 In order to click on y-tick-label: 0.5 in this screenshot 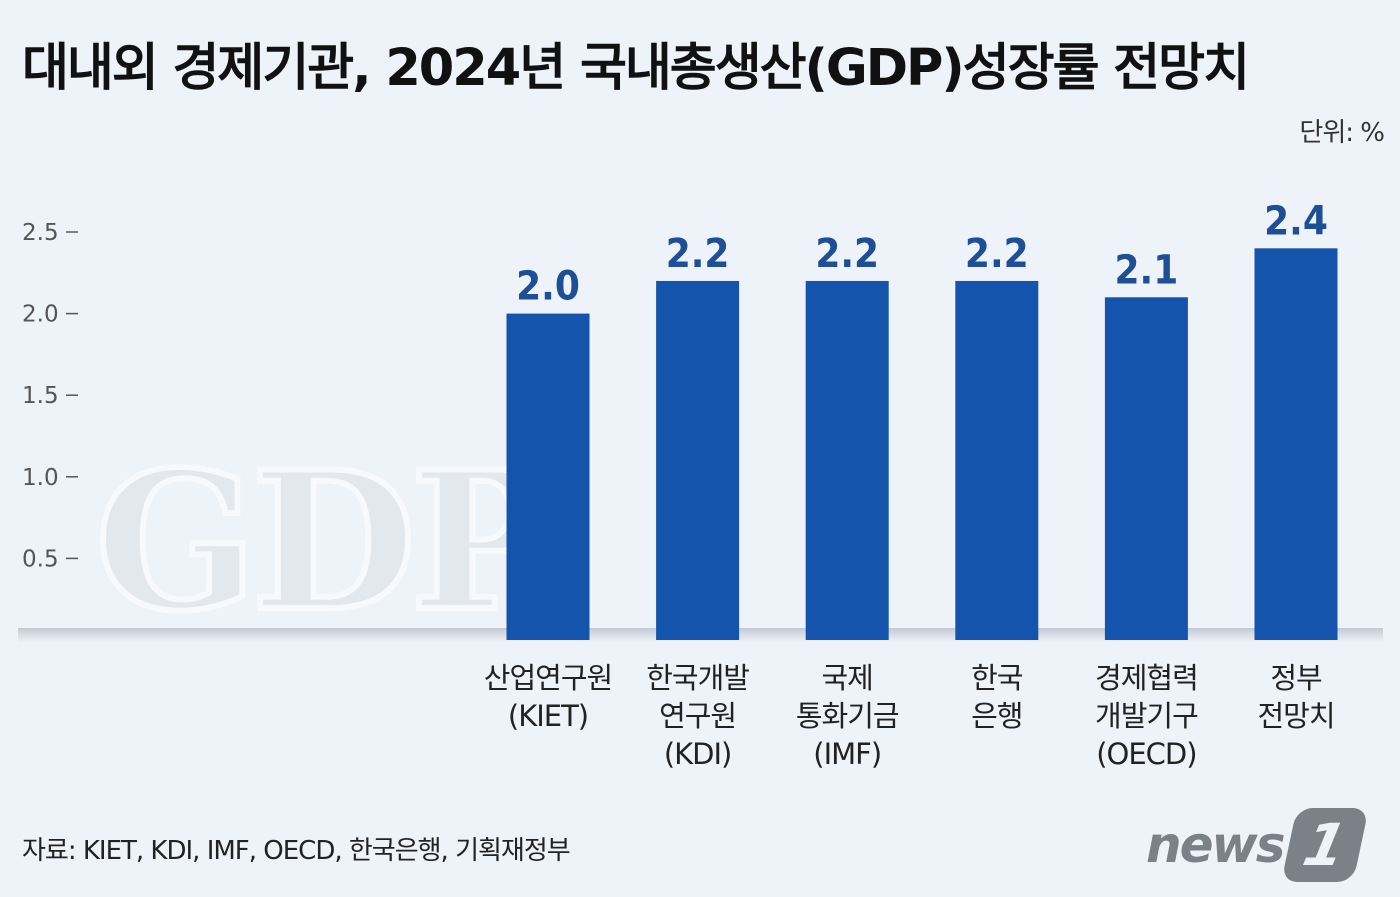, I will do `click(40, 559)`.